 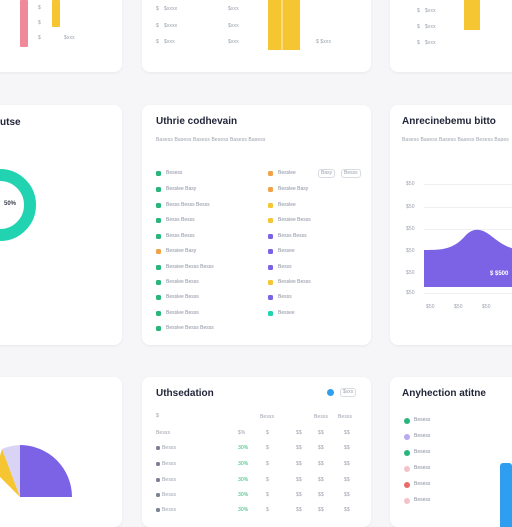 What do you see at coordinates (24, 23) in the screenshot?
I see `pink-bar` at bounding box center [24, 23].